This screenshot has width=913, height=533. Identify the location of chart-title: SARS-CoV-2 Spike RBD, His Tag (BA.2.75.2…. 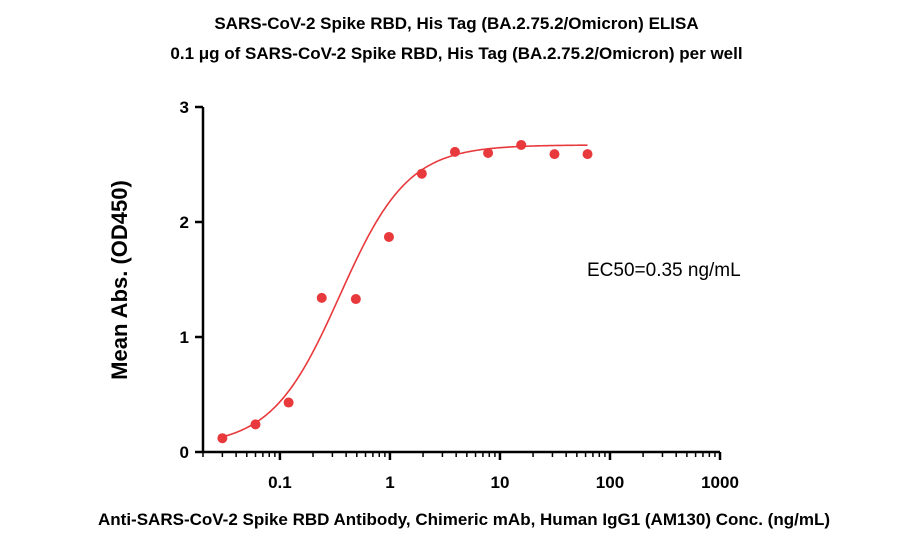
(456, 23).